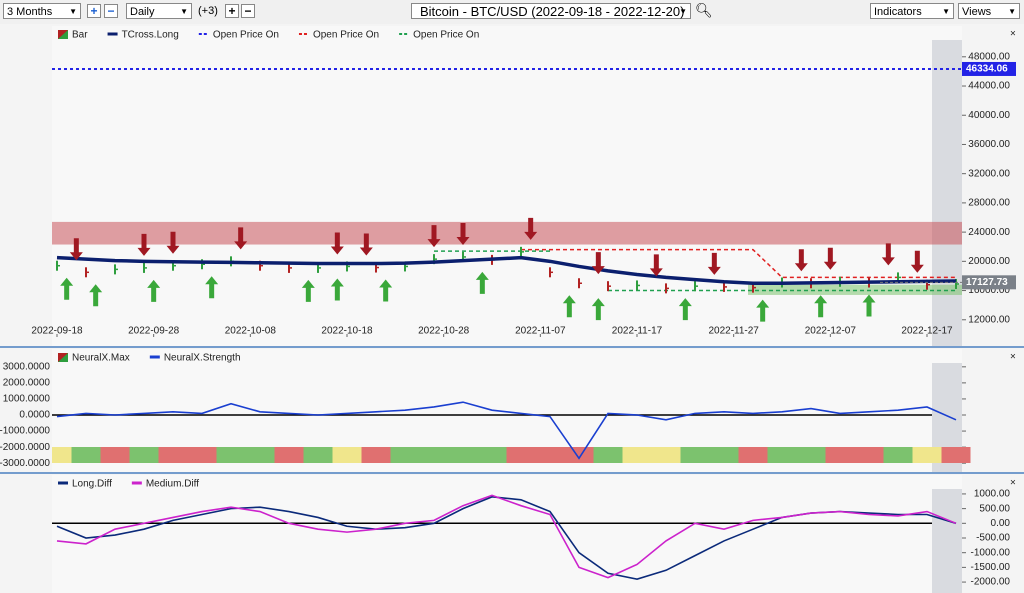 The height and width of the screenshot is (593, 1024). Describe the element at coordinates (991, 582) in the screenshot. I see `y-tick-label: -2000.00` at that location.